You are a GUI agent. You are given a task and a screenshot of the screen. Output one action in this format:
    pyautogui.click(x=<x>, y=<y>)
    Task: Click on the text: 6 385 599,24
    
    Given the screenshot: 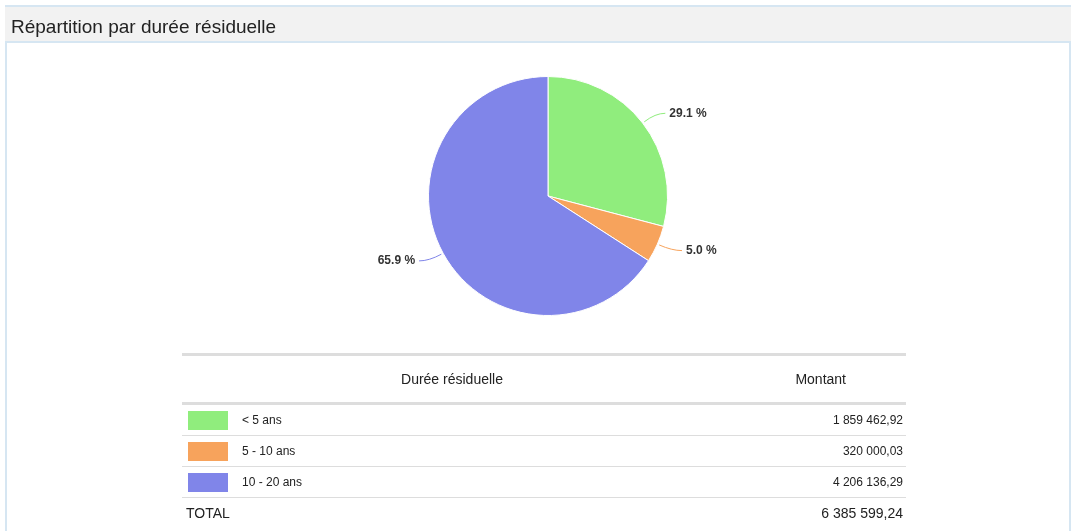 What is the action you would take?
    pyautogui.click(x=862, y=513)
    